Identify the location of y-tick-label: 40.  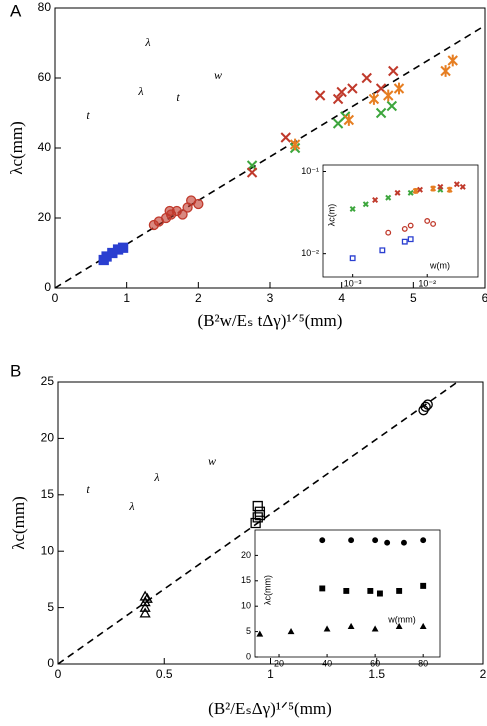
(45, 147).